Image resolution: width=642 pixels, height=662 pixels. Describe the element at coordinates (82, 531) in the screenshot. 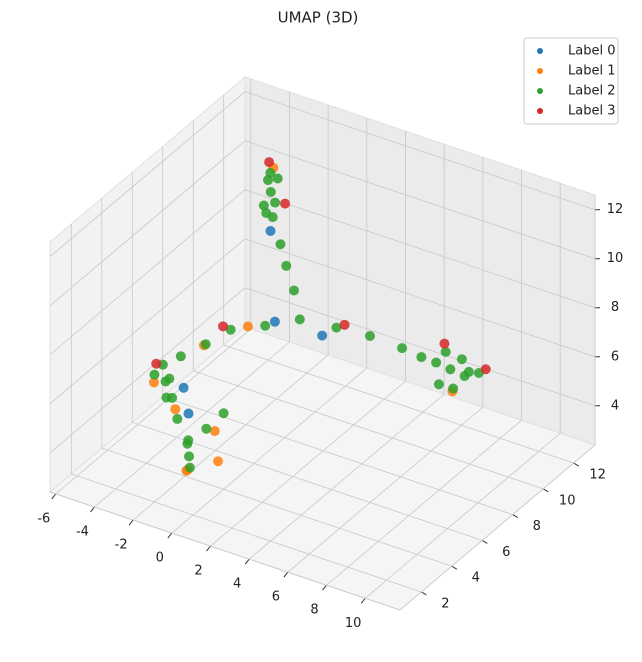

I see `x-tick-label: -4` at that location.